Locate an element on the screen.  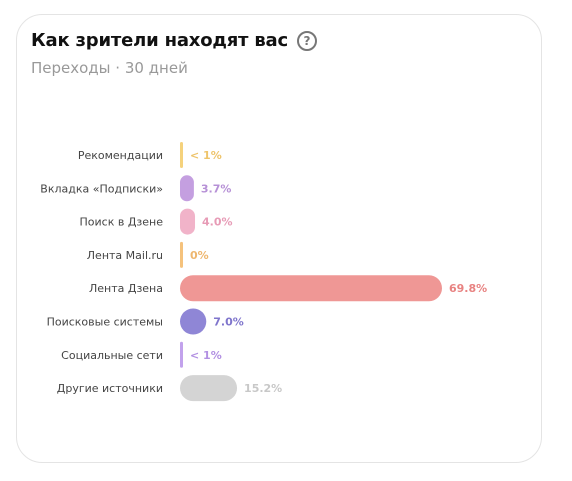
question-circle-icon: ? is located at coordinates (306, 40).